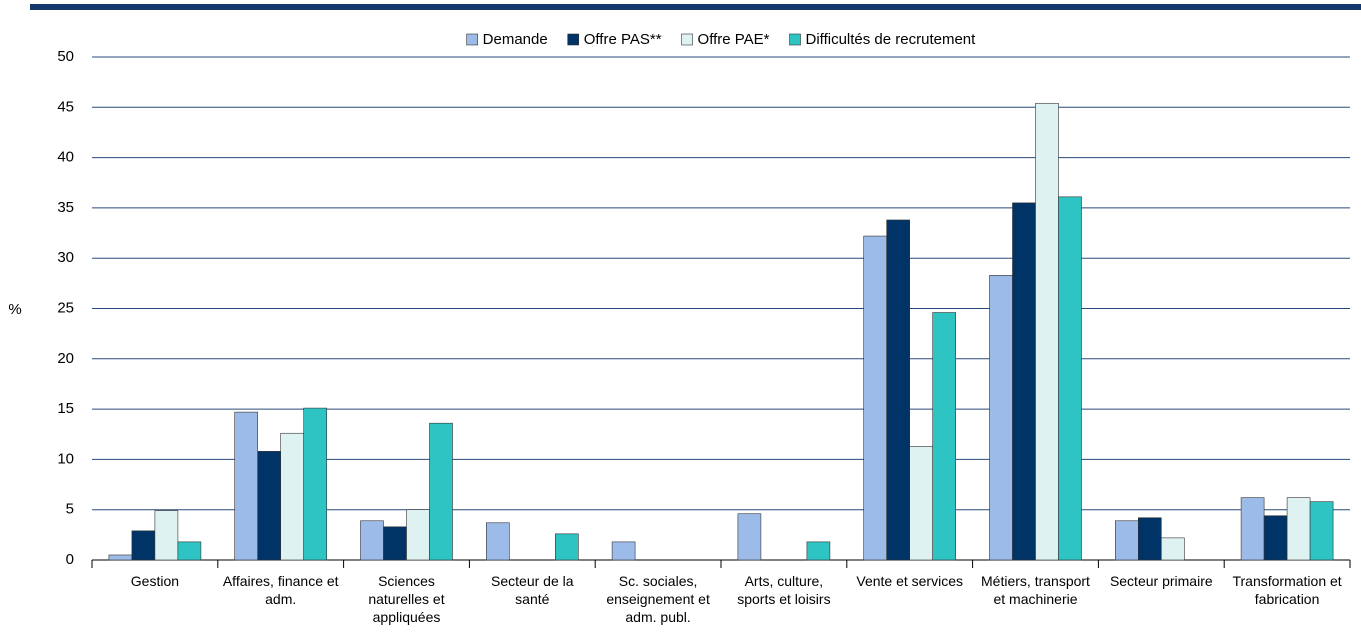 The width and height of the screenshot is (1361, 637). Describe the element at coordinates (65, 257) in the screenshot. I see `y-tick-label: 30` at that location.